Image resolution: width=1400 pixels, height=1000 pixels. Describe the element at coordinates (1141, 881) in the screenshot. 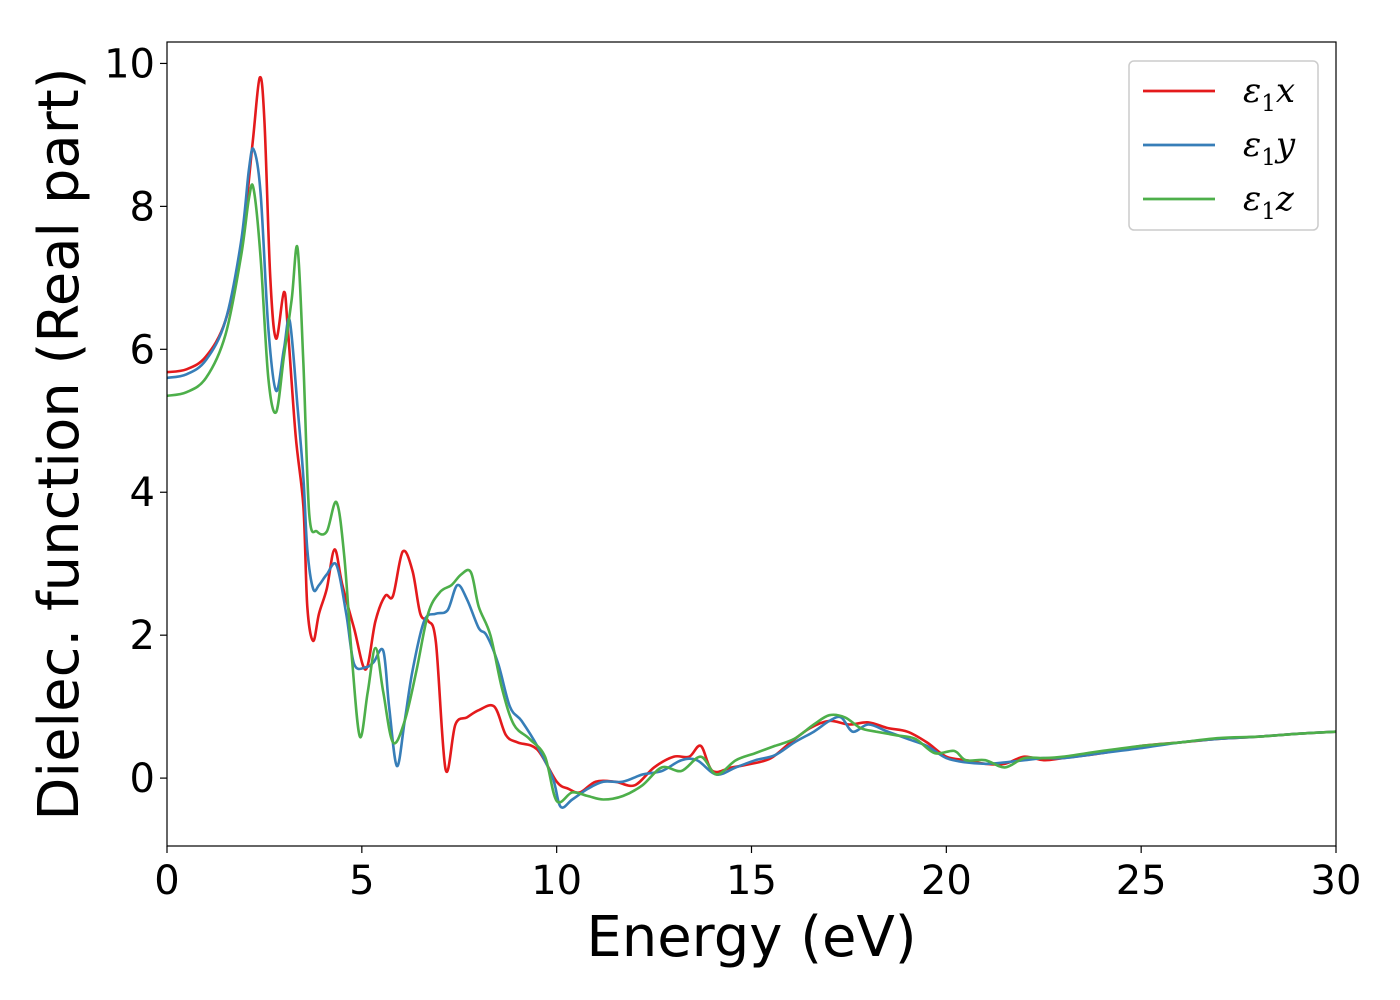

I see `x-tick-label: 25` at that location.